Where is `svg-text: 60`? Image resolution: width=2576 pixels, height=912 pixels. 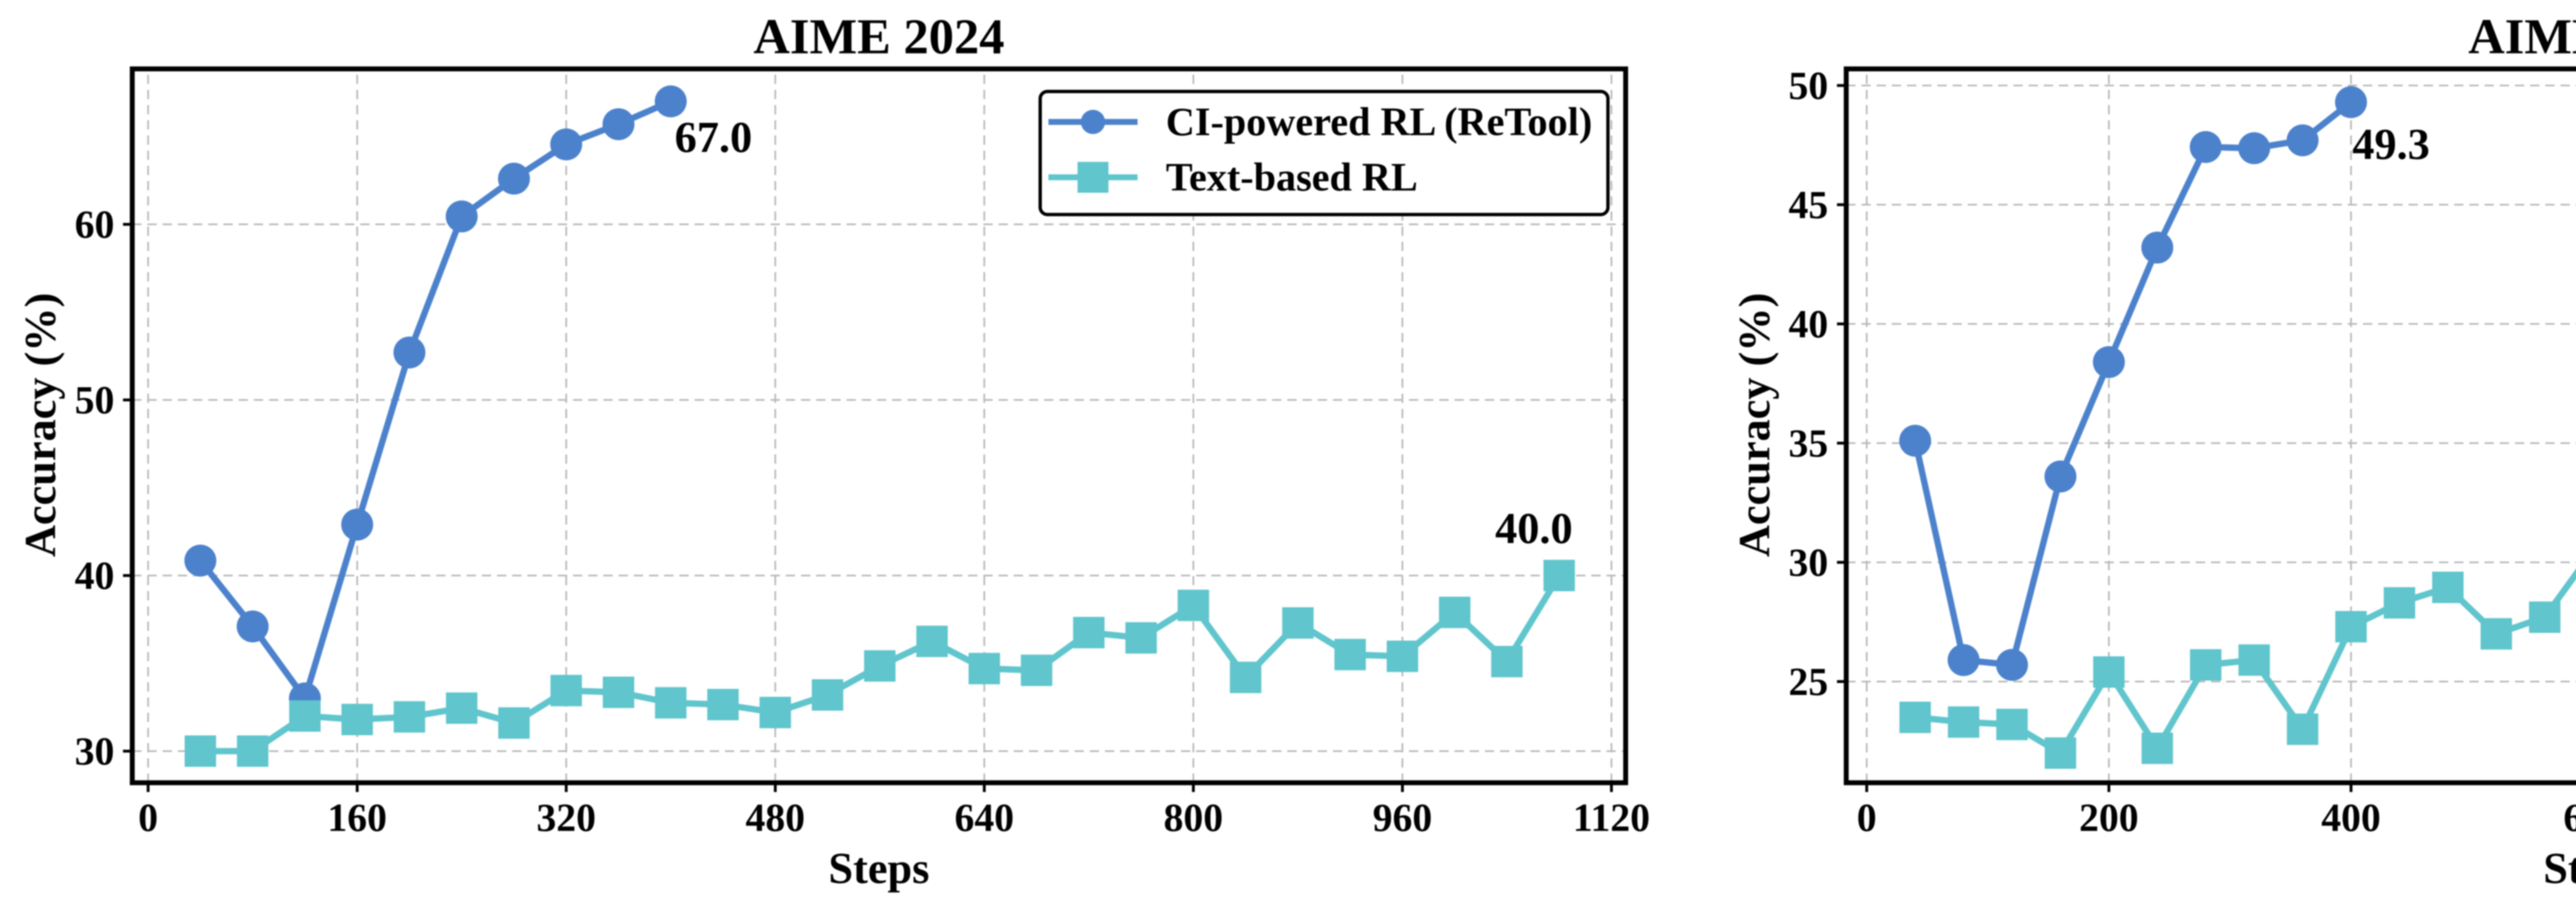 svg-text: 60 is located at coordinates (95, 224).